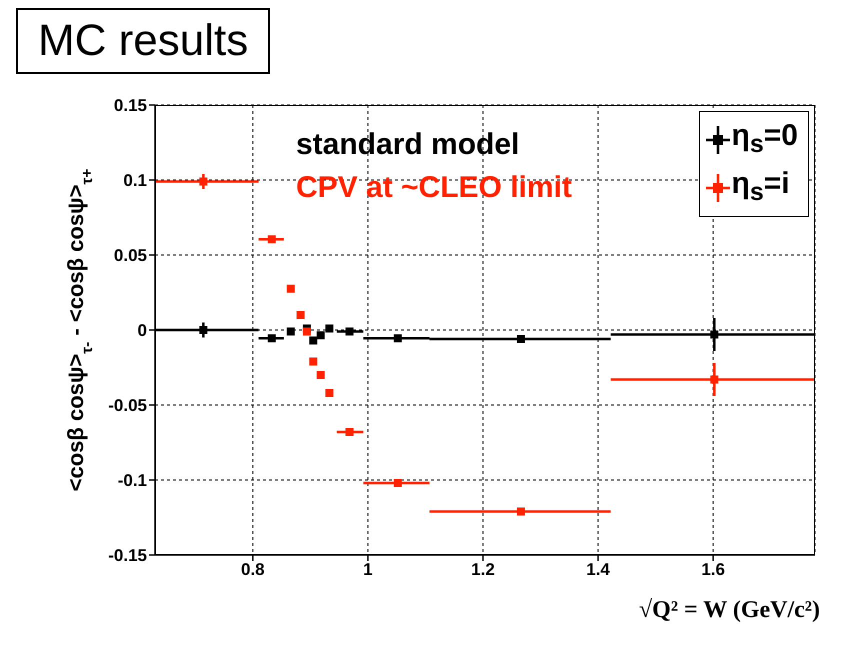  Describe the element at coordinates (761, 187) in the screenshot. I see `legend-label: η$_{s}$=i` at that location.